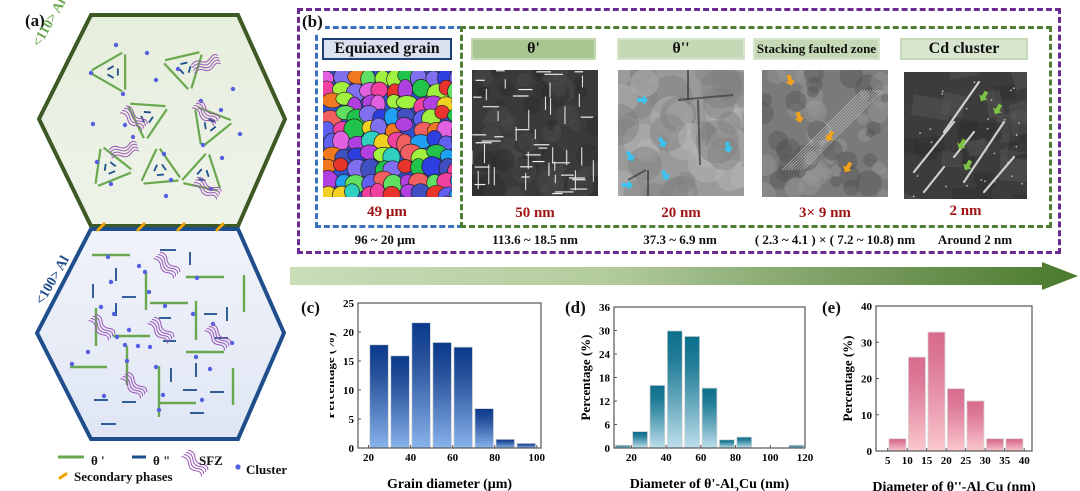 Image resolution: width=1080 pixels, height=491 pixels. I want to click on chart-e-xtick-label: 40, so click(1024, 461).